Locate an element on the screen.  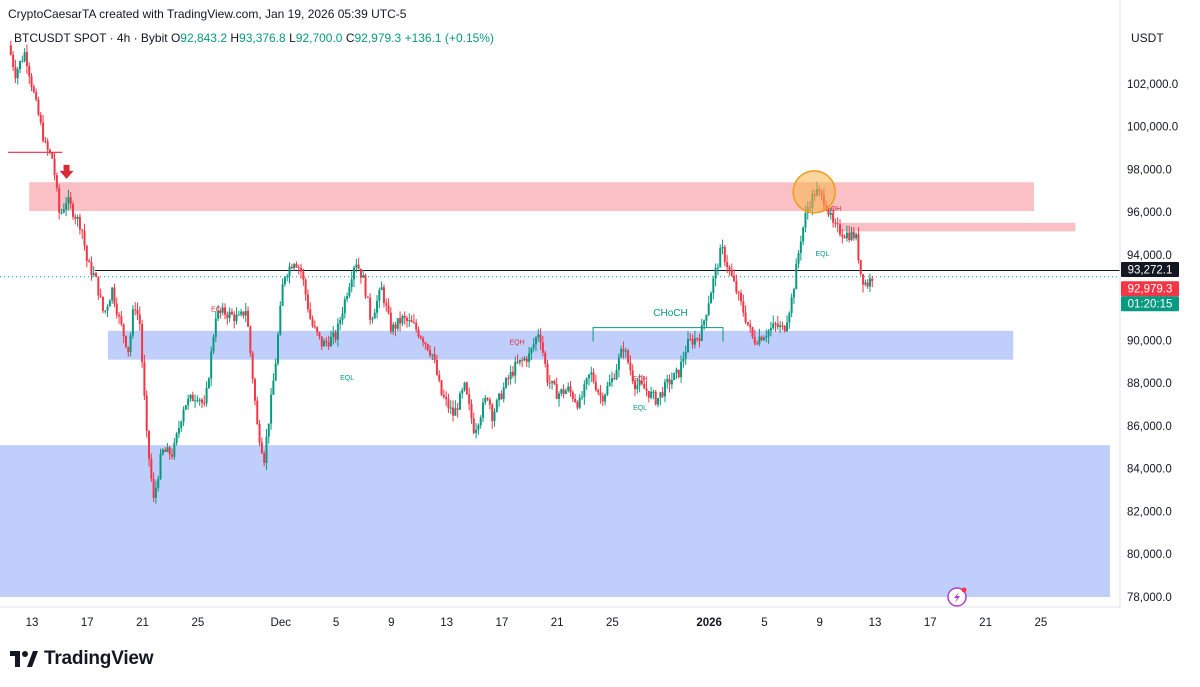
eqh-label: EQH is located at coordinates (516, 343).